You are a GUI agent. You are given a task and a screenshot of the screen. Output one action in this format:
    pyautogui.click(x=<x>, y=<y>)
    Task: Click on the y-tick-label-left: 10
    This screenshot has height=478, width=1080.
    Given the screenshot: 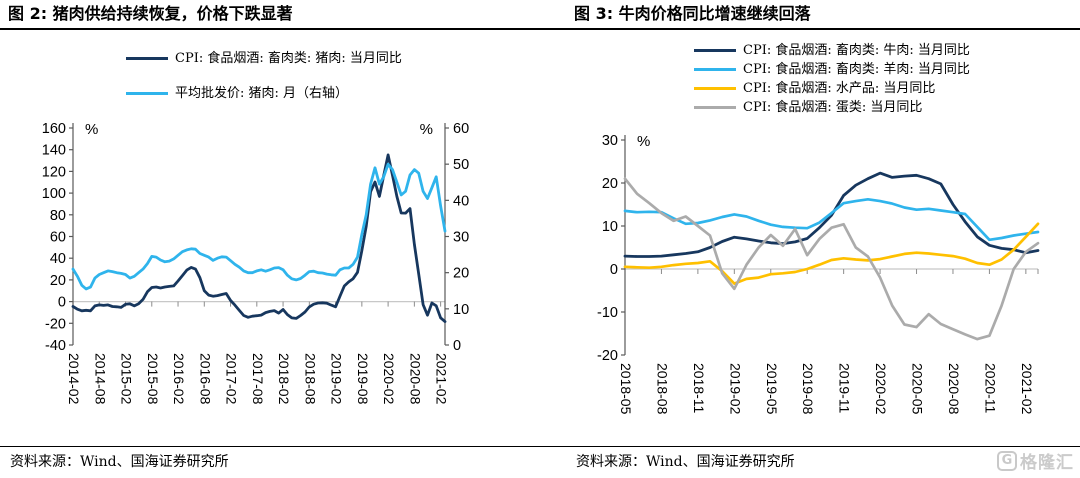 What is the action you would take?
    pyautogui.click(x=610, y=227)
    